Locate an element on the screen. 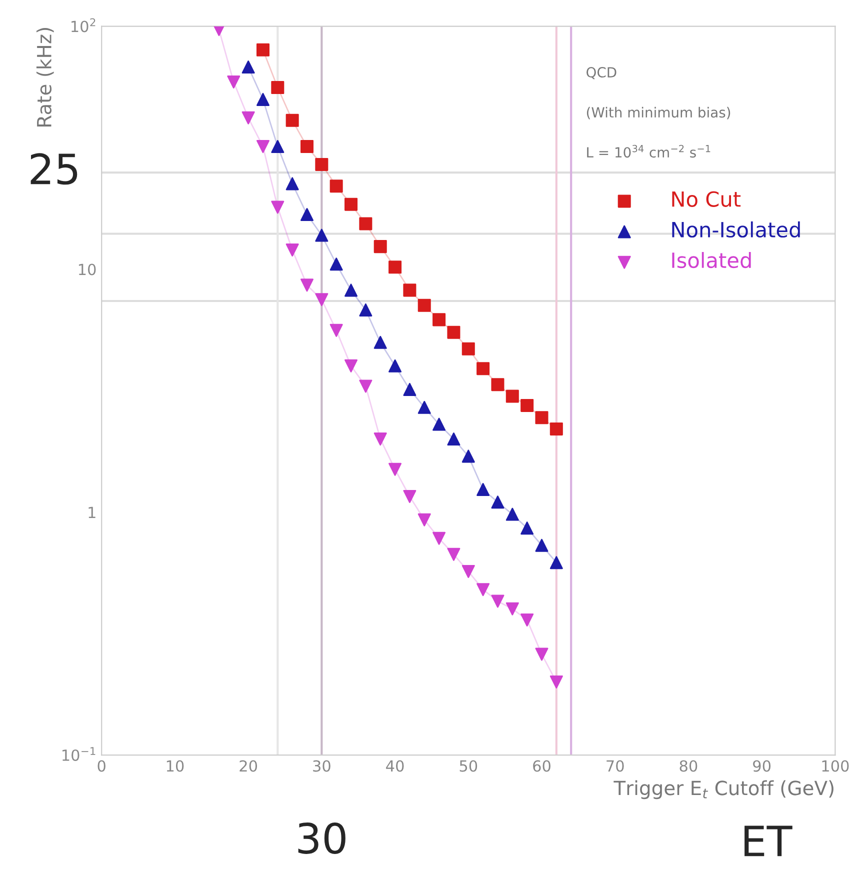 The width and height of the screenshot is (861, 878). x-tick-label: 50 is located at coordinates (469, 766).